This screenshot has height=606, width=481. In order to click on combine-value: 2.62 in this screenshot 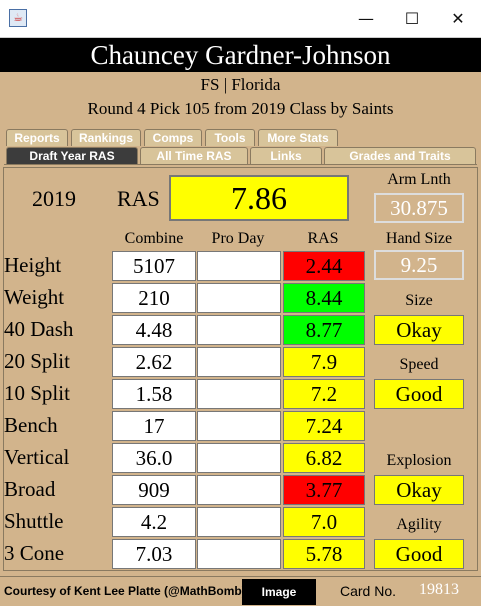, I will do `click(154, 362)`.